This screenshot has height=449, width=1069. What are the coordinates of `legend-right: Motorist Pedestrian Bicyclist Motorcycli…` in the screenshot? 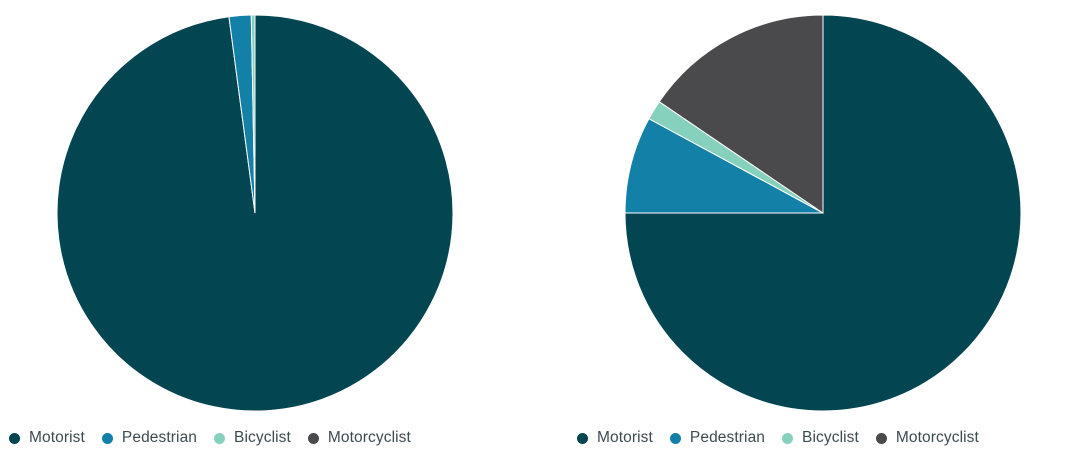 It's located at (778, 438).